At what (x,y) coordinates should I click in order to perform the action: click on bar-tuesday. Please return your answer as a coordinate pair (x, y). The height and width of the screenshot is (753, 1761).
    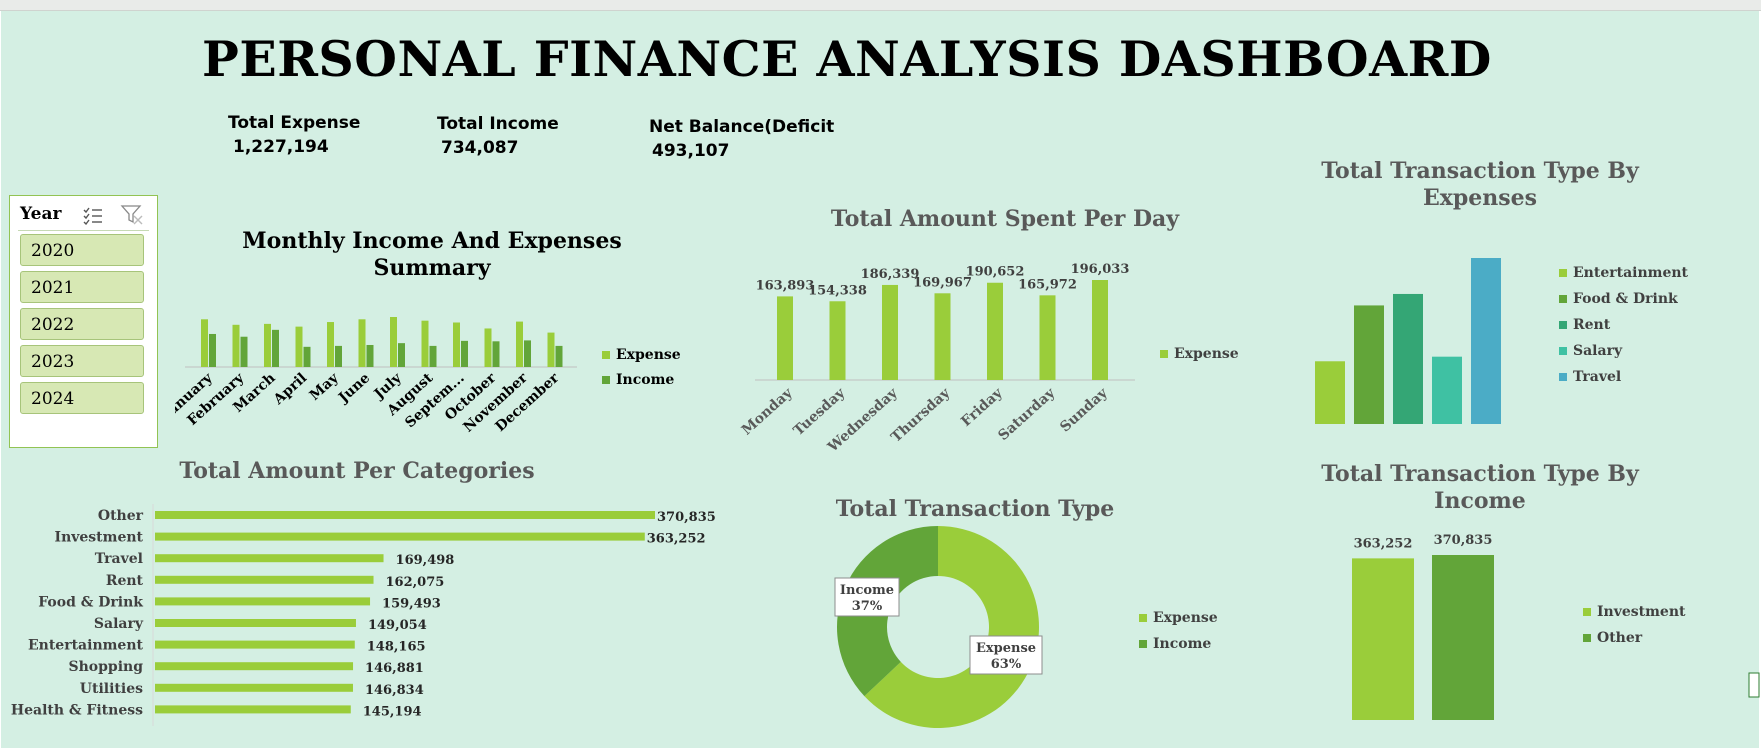
    Looking at the image, I should click on (837, 340).